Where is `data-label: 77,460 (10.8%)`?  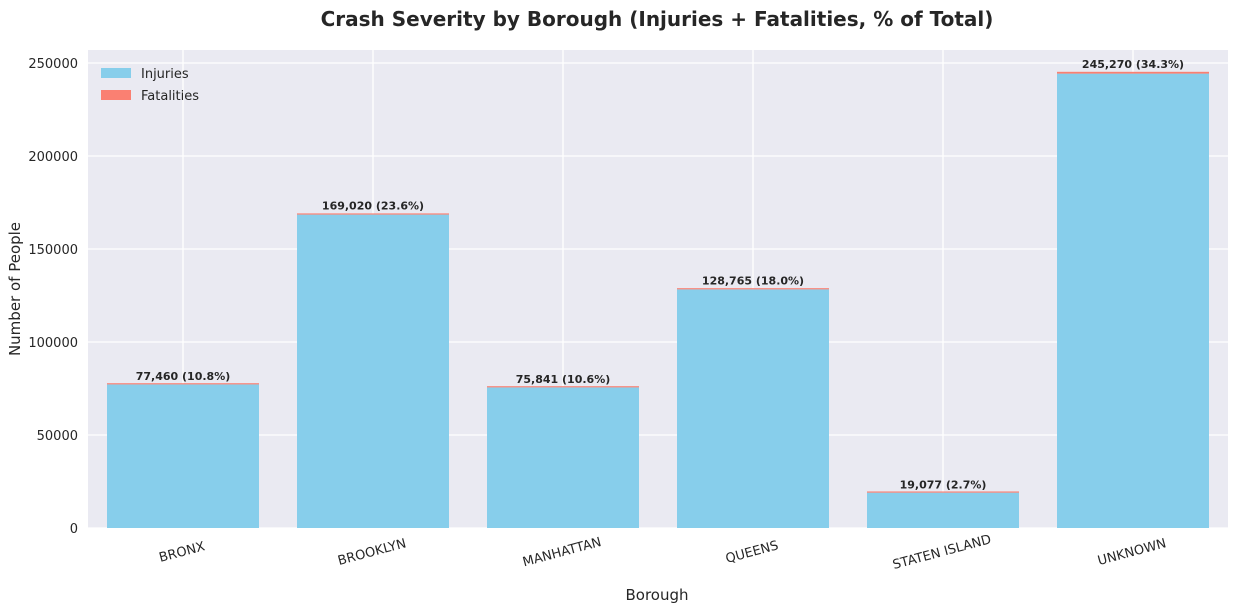 data-label: 77,460 (10.8%) is located at coordinates (183, 376).